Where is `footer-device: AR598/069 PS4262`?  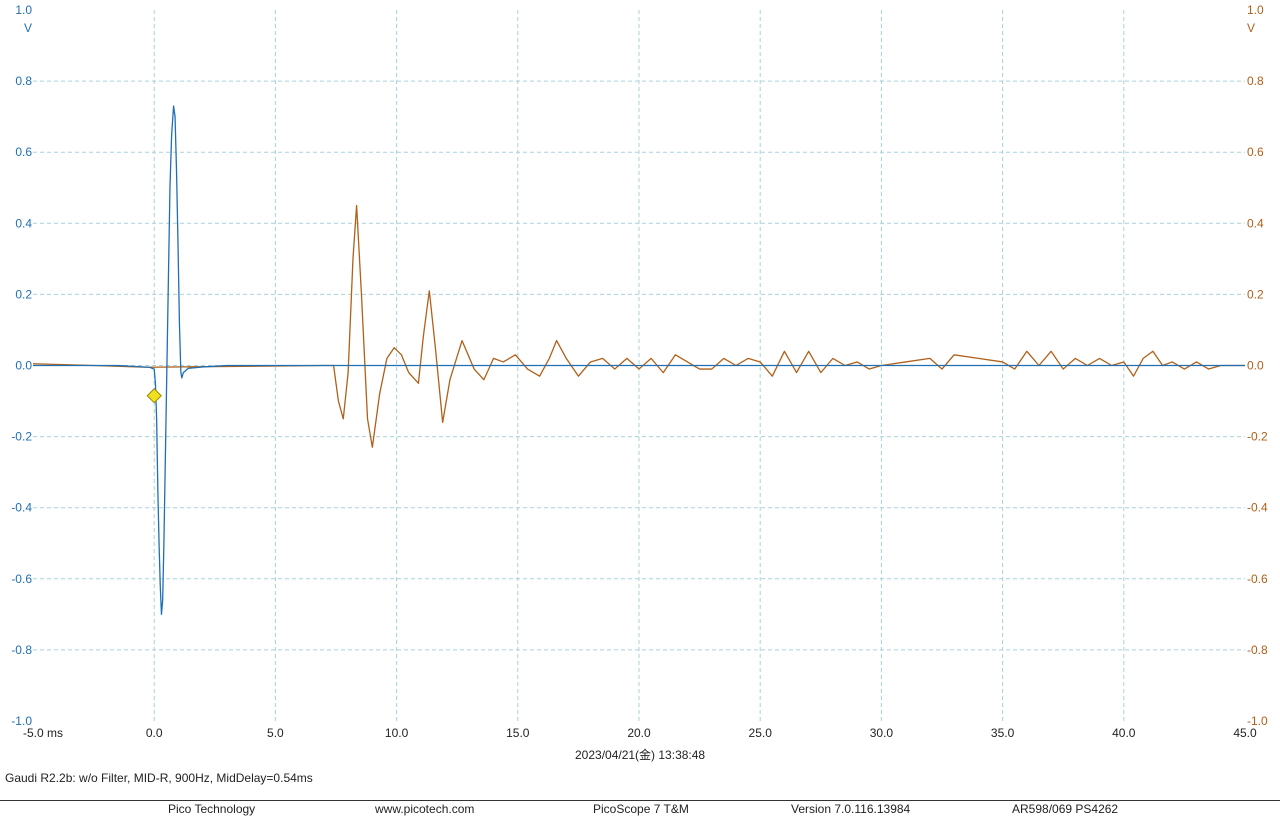
footer-device: AR598/069 PS4262 is located at coordinates (1065, 809).